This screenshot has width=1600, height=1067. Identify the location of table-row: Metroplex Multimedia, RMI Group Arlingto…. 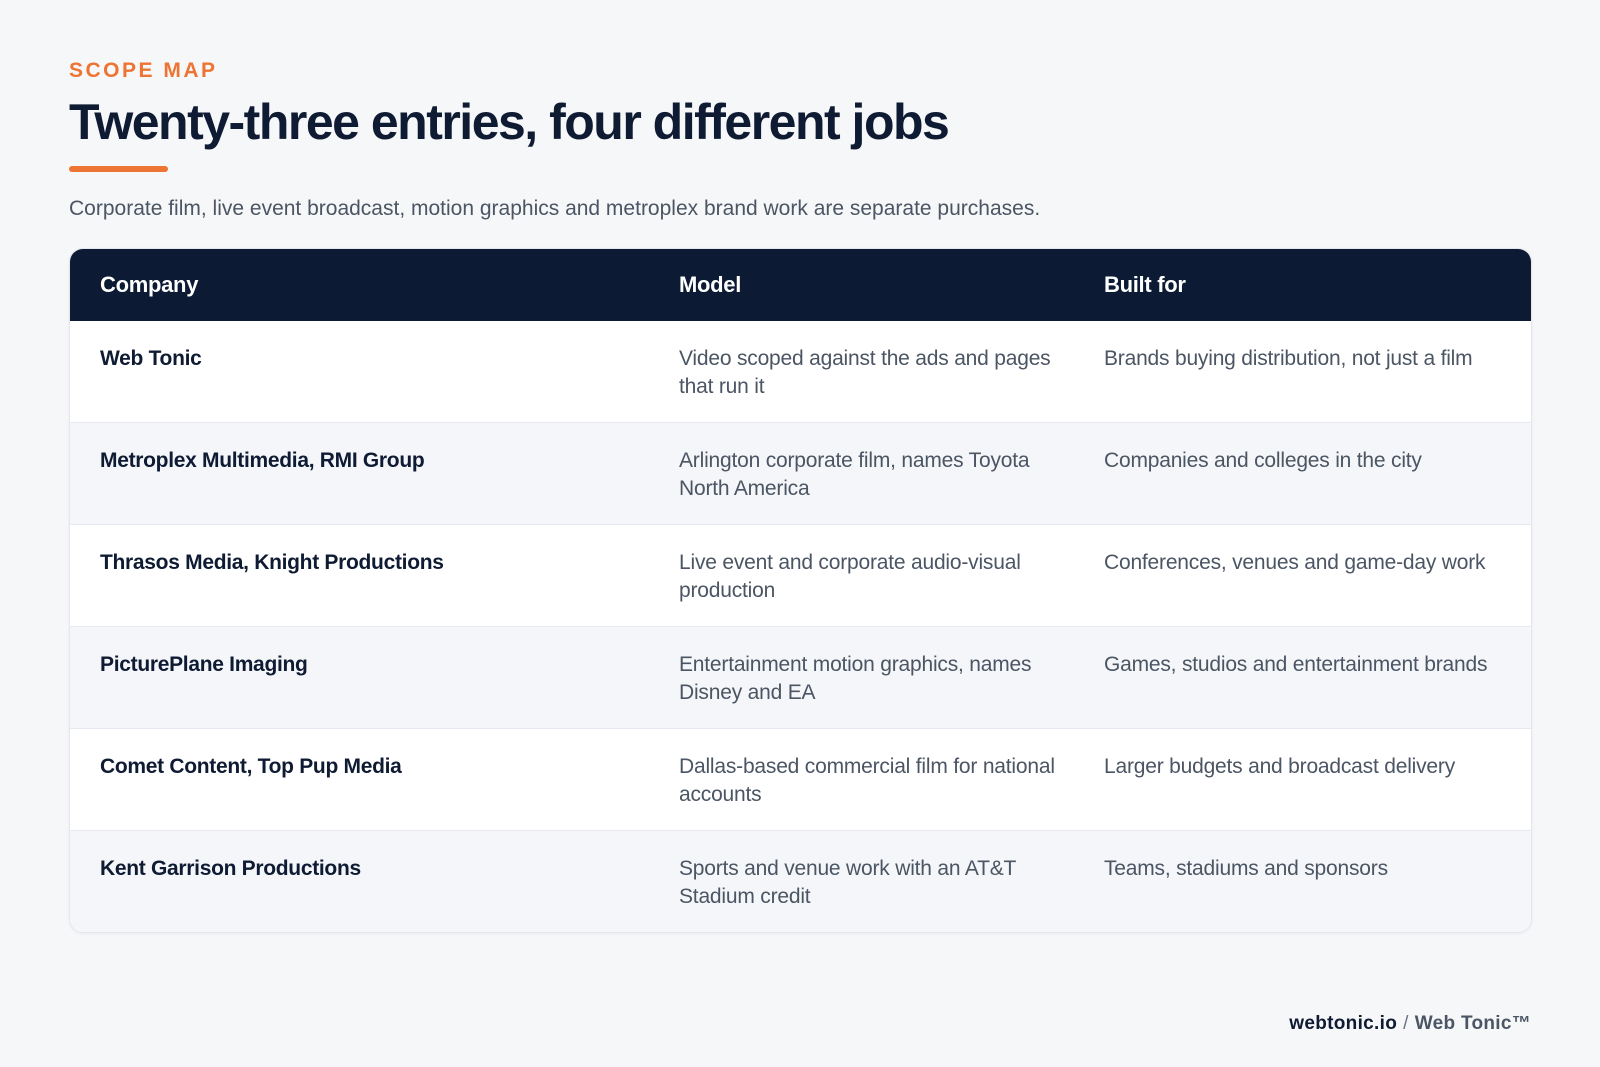
(800, 473).